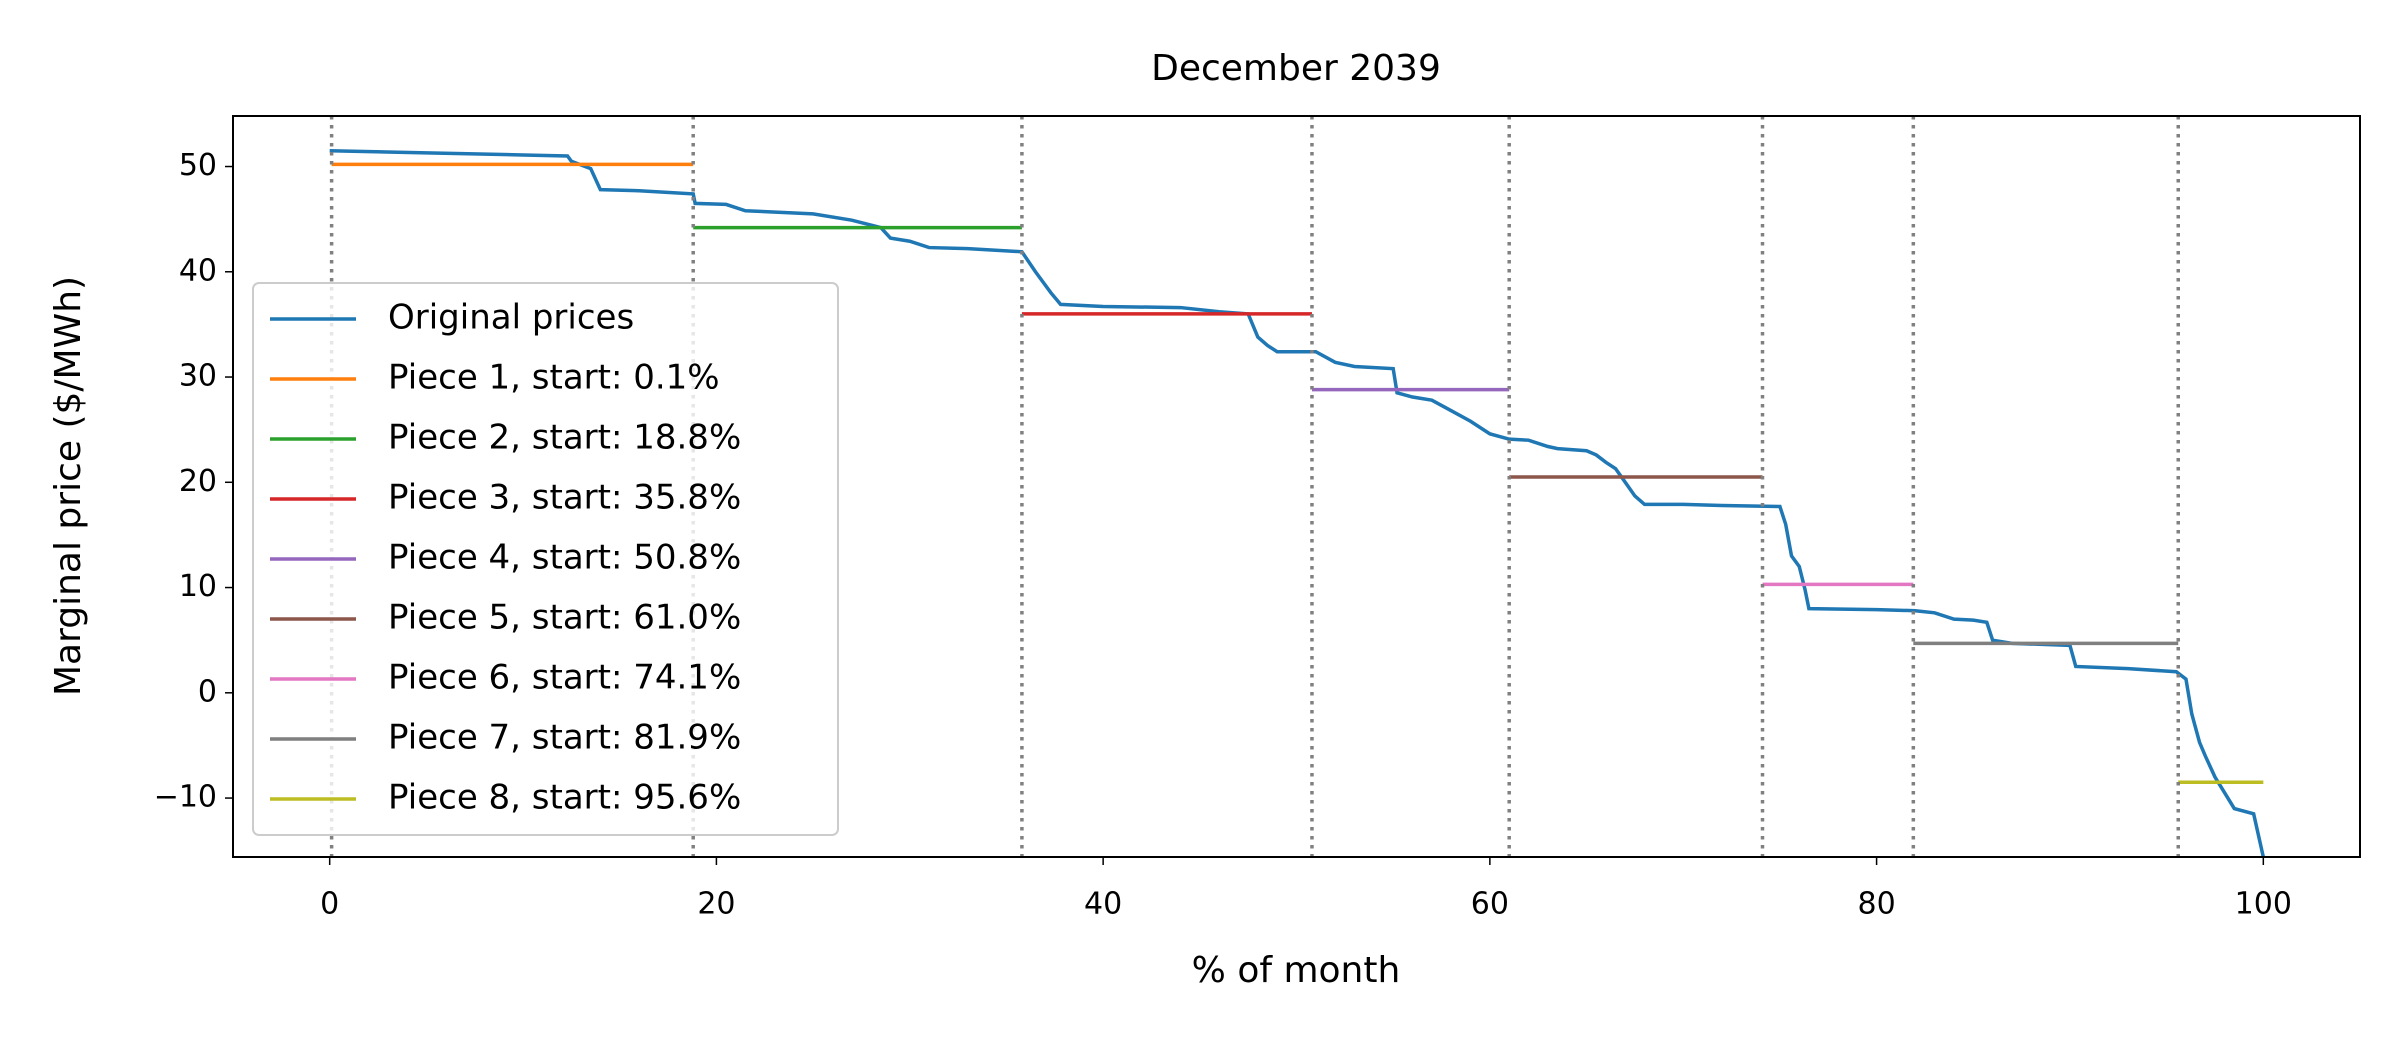 Image resolution: width=2400 pixels, height=1050 pixels. What do you see at coordinates (198, 376) in the screenshot?
I see `y-tick-label: 30` at bounding box center [198, 376].